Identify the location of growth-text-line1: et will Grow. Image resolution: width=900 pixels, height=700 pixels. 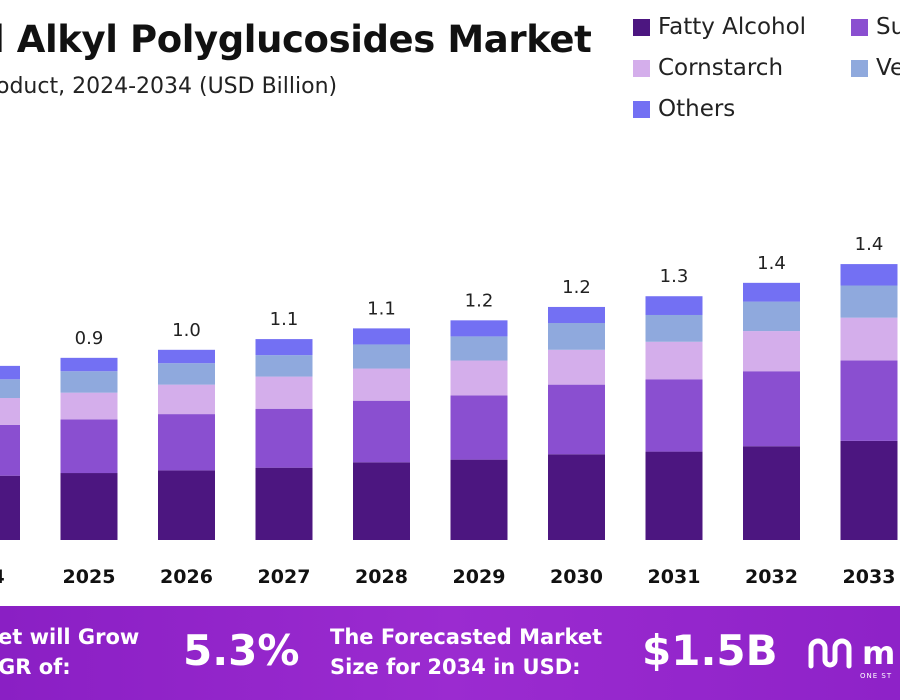
(70, 637).